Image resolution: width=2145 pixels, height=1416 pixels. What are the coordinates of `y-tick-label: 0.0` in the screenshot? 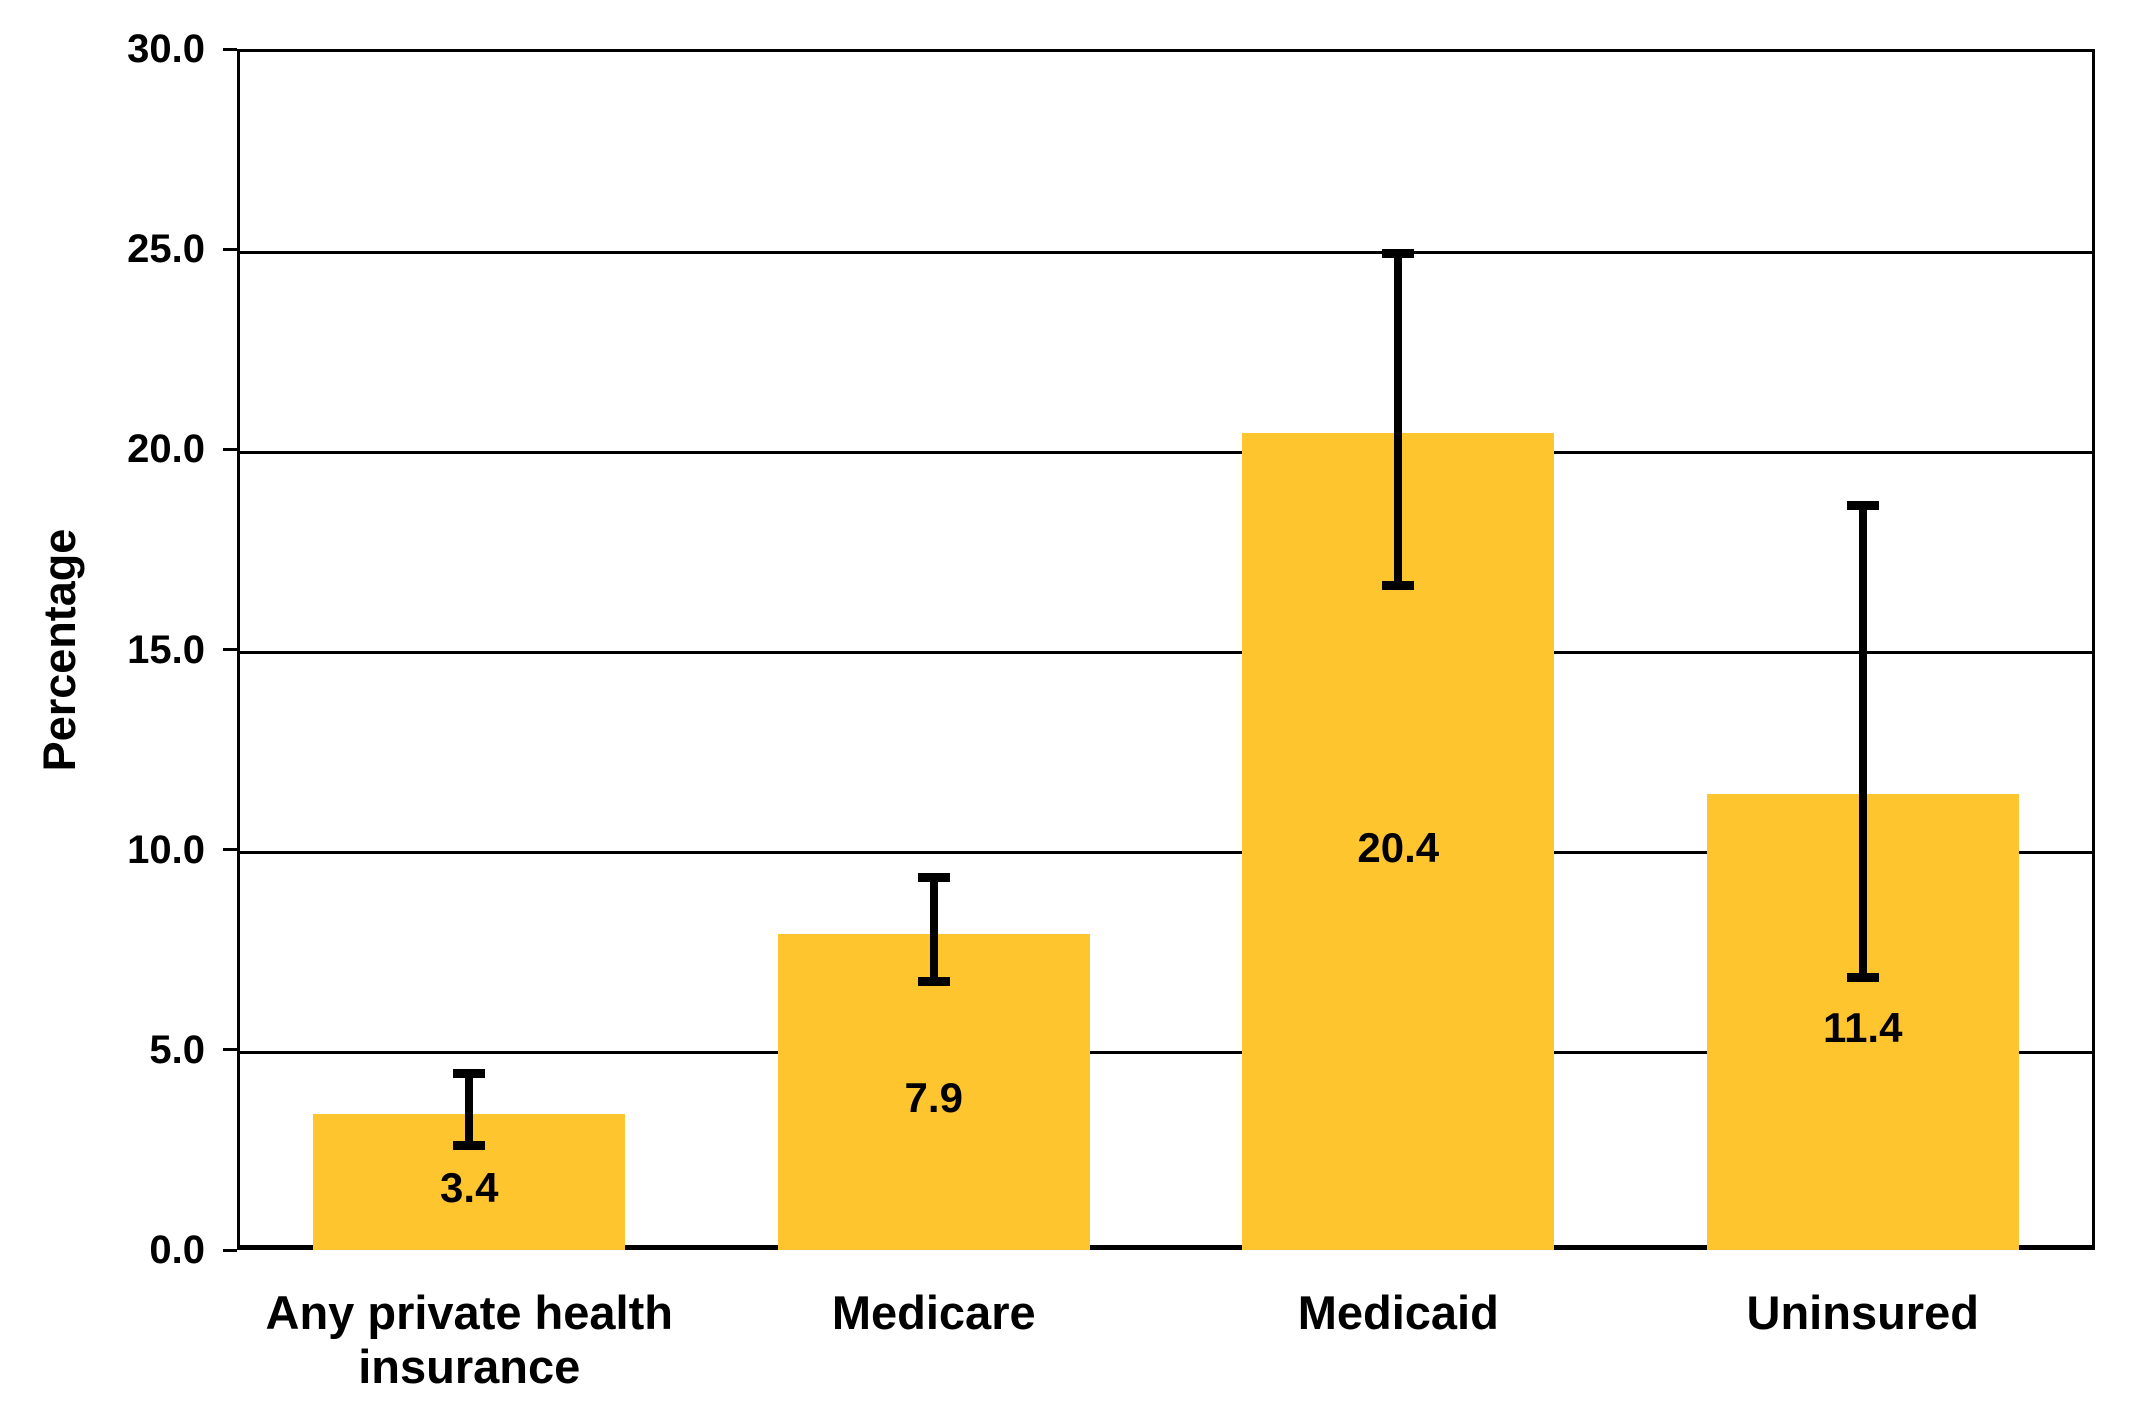 It's located at (177, 1250).